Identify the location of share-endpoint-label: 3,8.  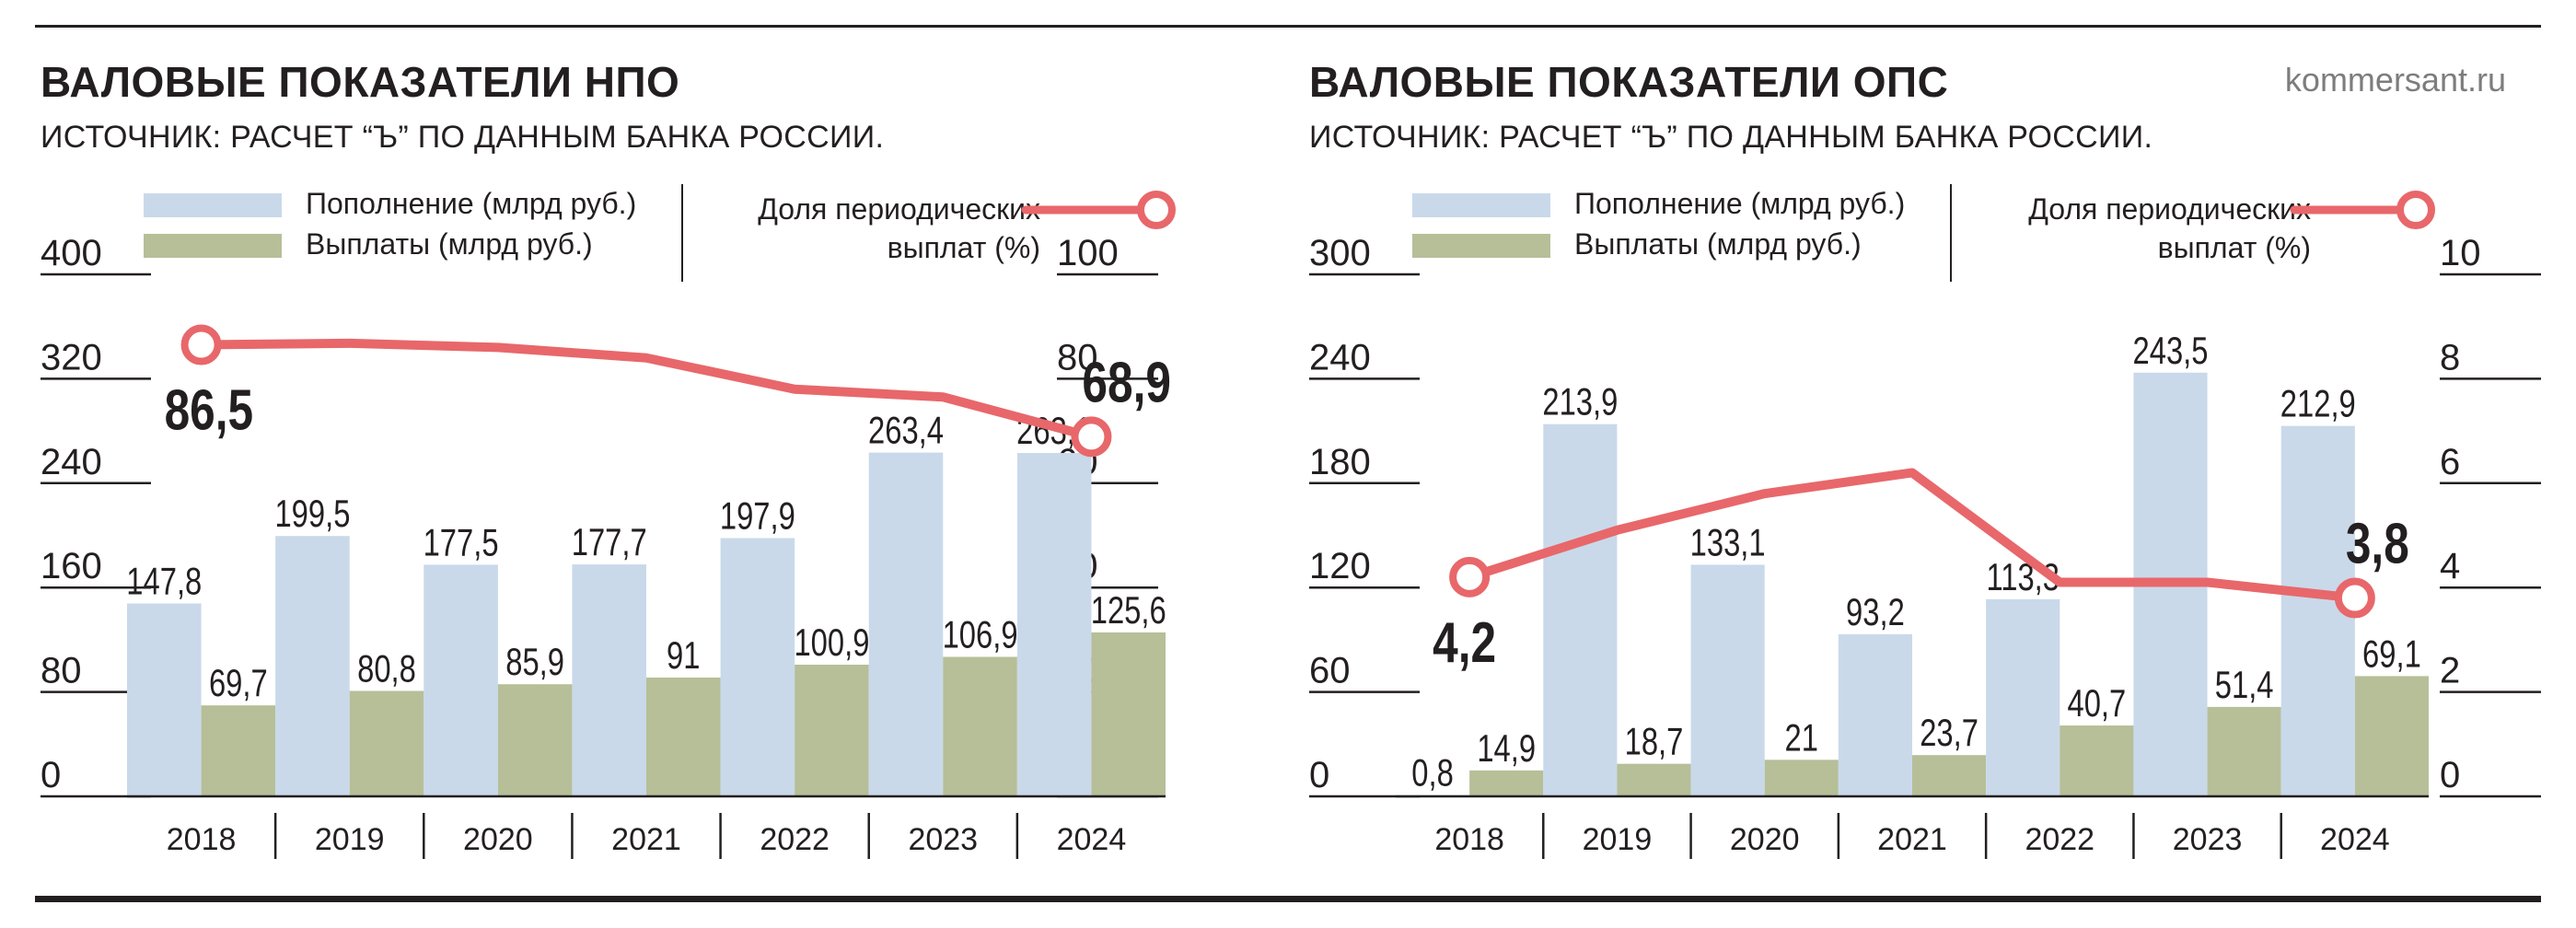
(2377, 543).